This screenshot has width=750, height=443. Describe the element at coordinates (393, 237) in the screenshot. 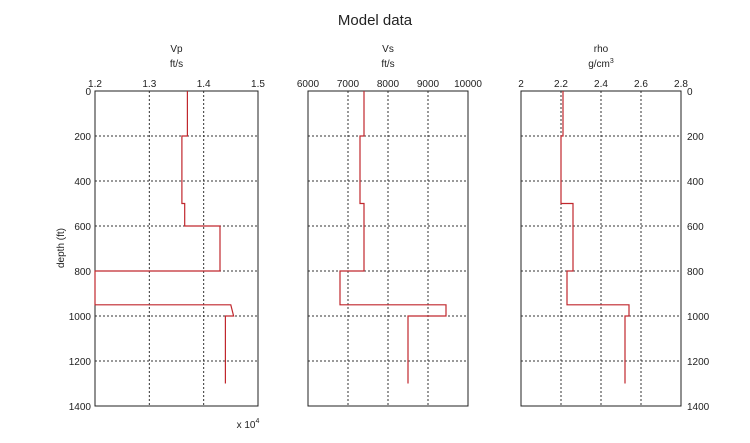

I see `series-line-vs` at that location.